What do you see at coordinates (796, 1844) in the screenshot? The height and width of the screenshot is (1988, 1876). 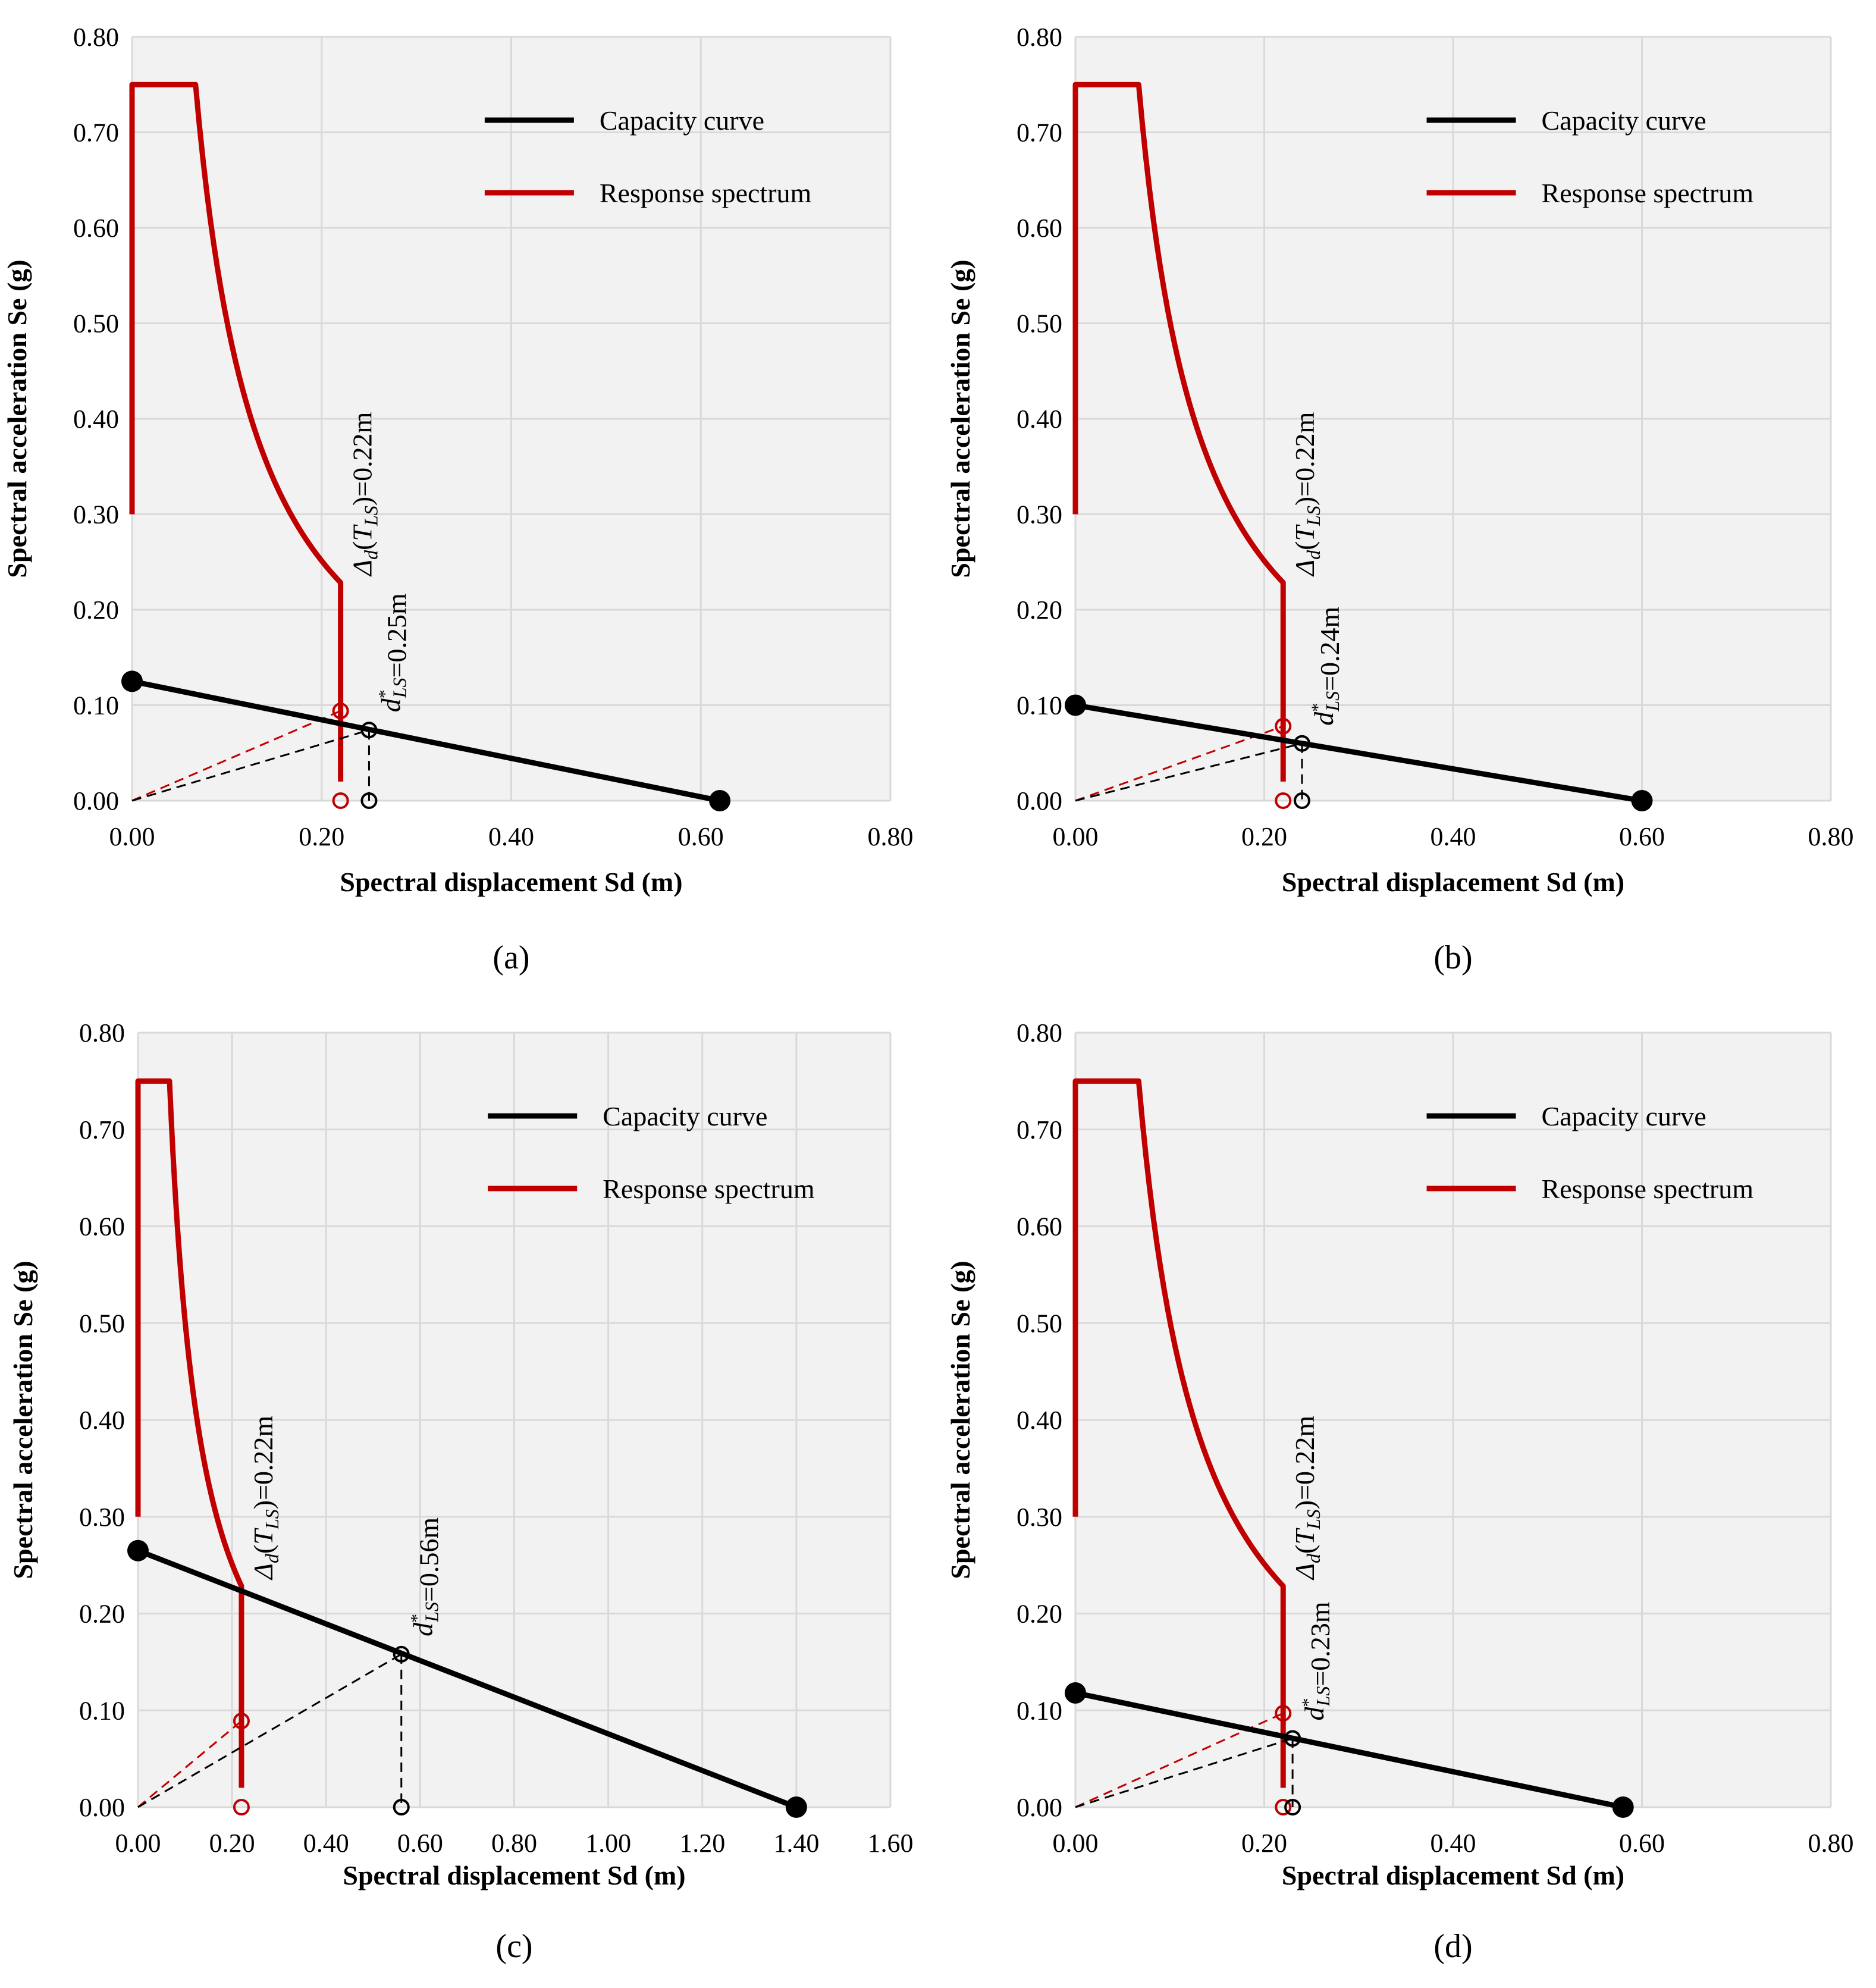 I see `x-tick-label: 1.40` at bounding box center [796, 1844].